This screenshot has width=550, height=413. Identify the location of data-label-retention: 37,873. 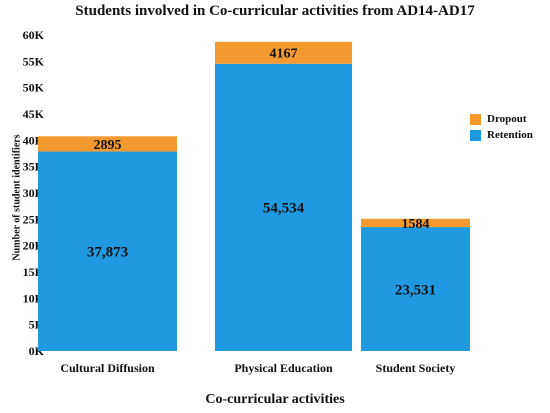
(107, 253).